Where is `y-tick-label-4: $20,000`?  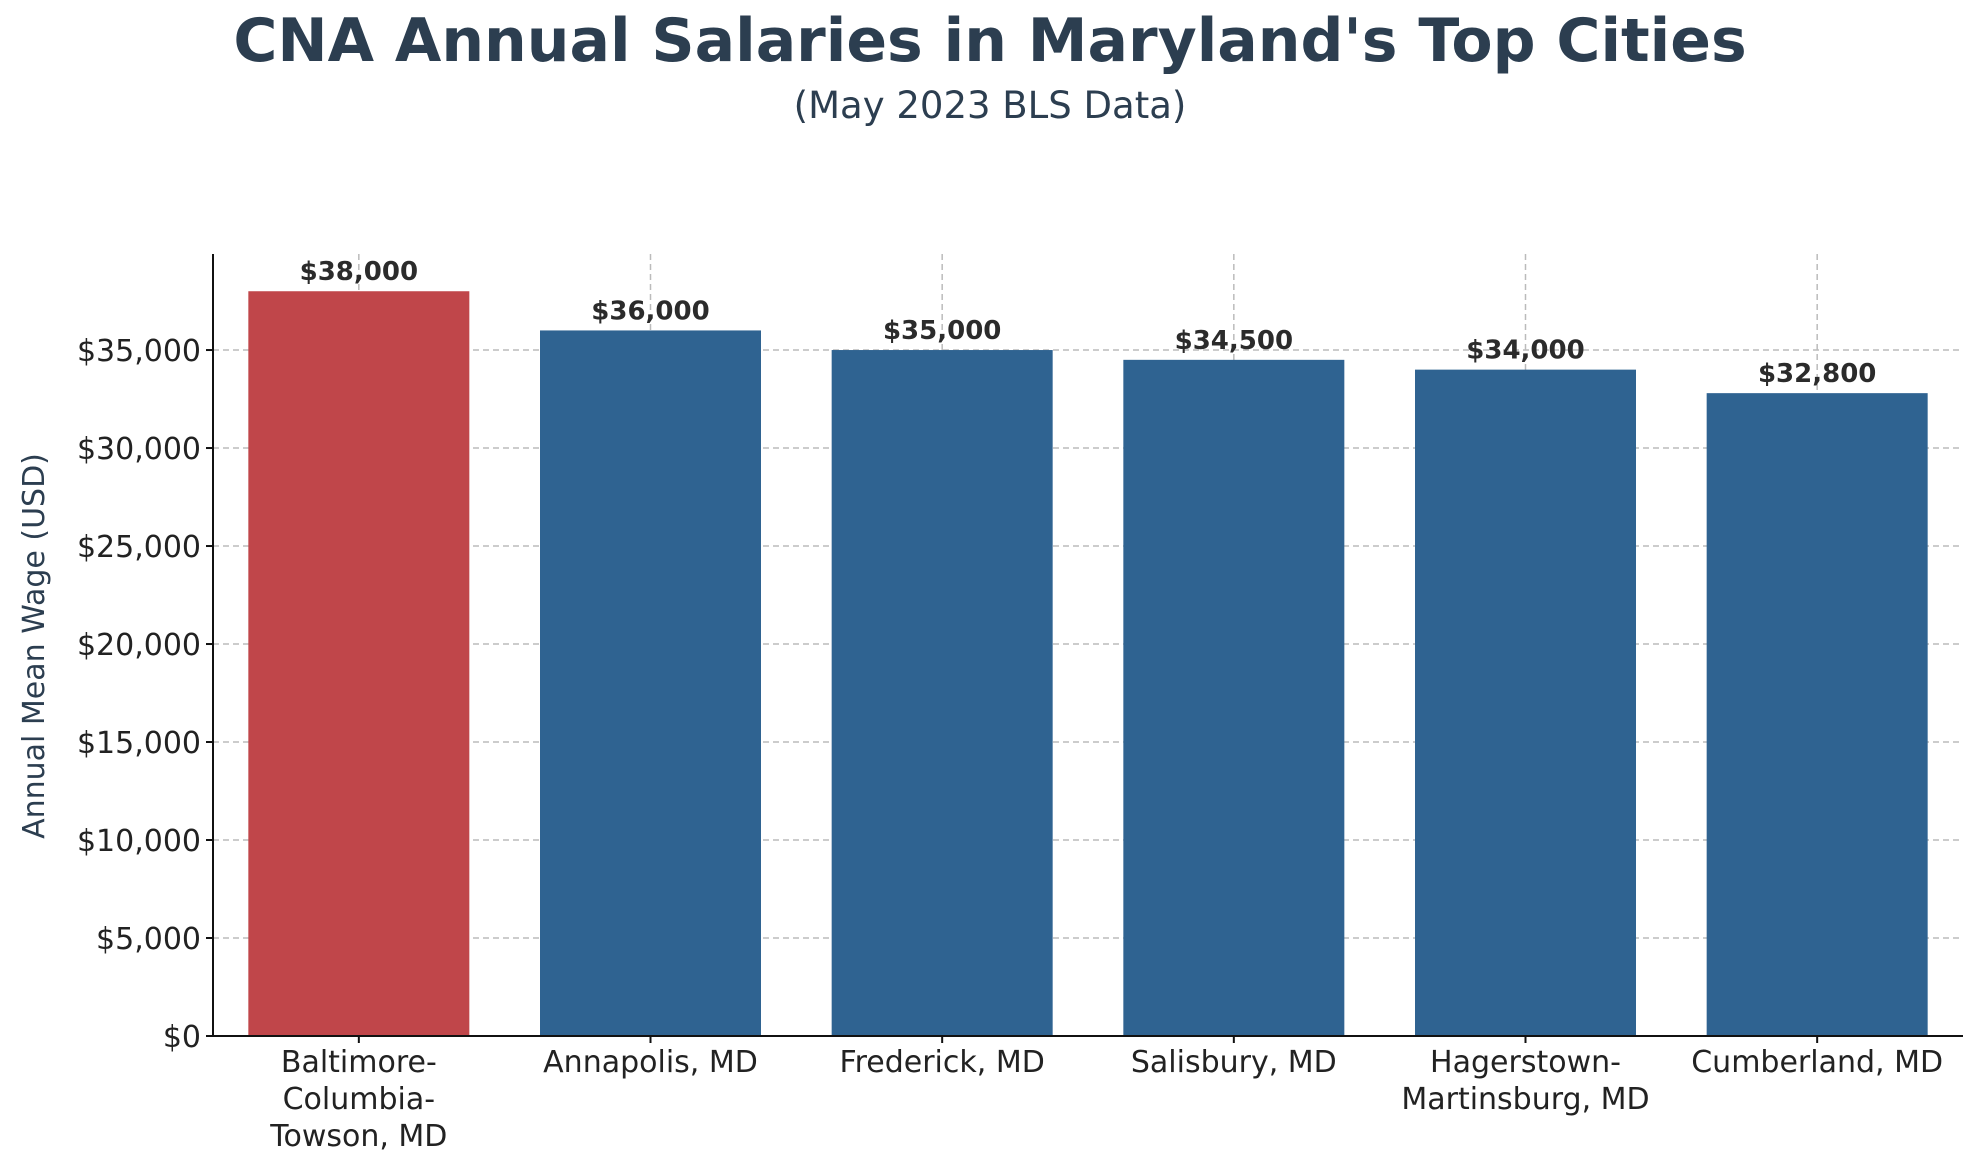
y-tick-label-4: $20,000 is located at coordinates (139, 645).